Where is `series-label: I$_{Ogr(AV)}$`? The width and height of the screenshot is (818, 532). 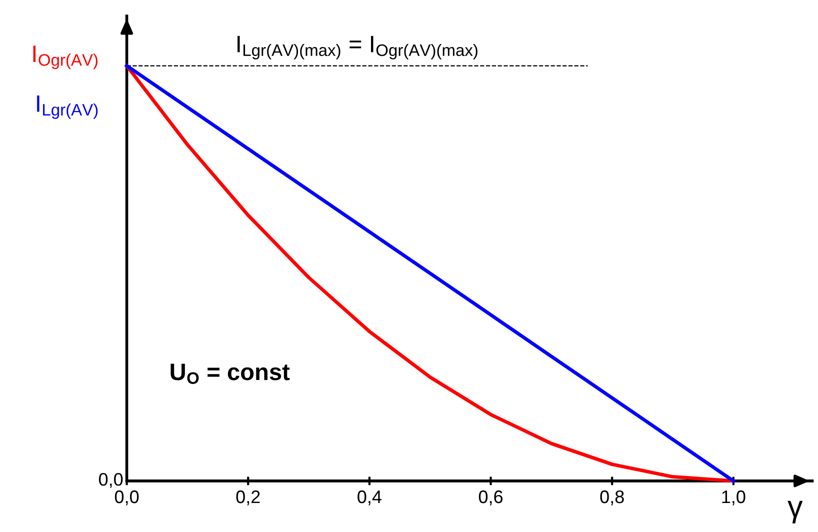 series-label: I$_{Ogr(AV)}$ is located at coordinates (65, 58).